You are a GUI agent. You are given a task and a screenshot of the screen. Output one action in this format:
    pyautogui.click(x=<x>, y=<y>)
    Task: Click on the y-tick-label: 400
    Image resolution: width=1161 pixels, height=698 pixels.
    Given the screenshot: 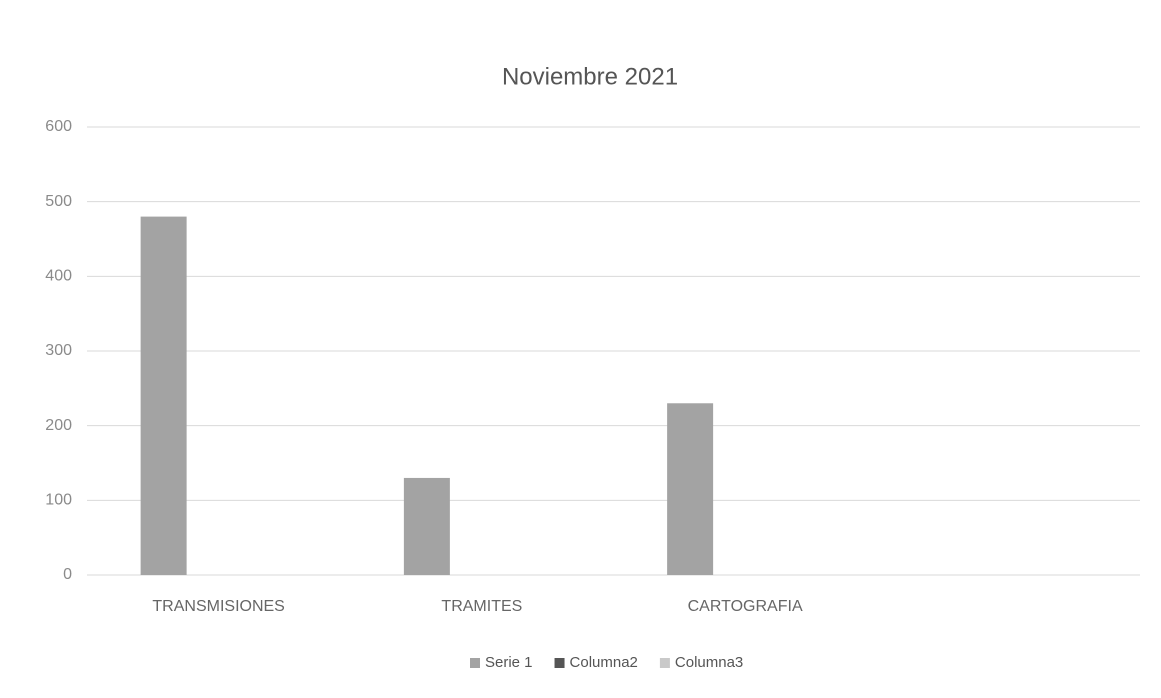 What is the action you would take?
    pyautogui.click(x=58, y=276)
    